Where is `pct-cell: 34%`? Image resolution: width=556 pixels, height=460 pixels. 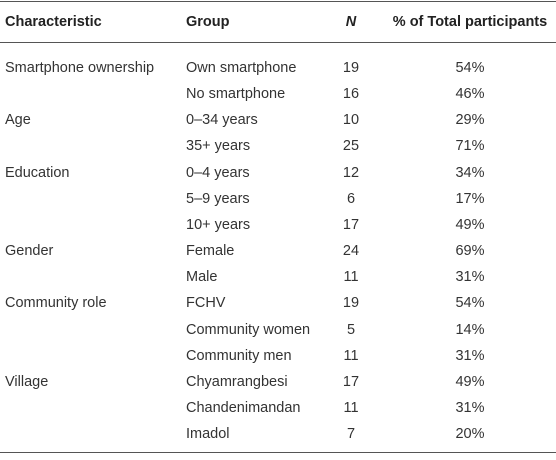
pct-cell: 34% is located at coordinates (470, 172).